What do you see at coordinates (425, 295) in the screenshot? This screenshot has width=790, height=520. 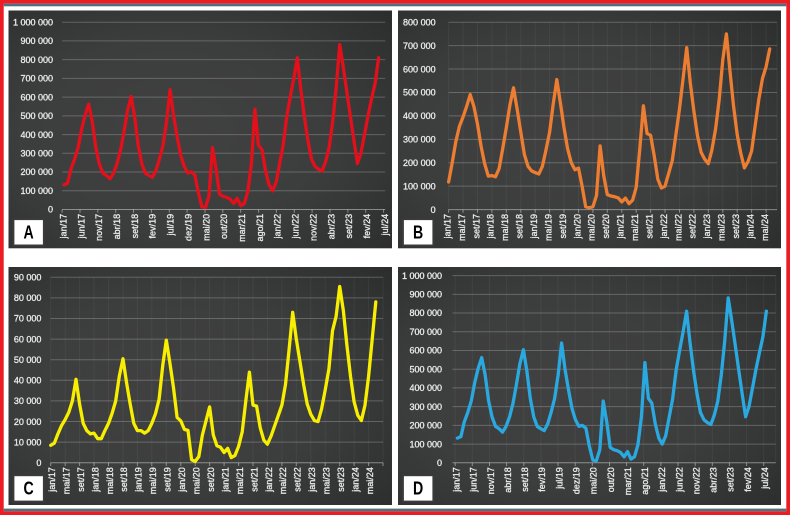 I see `svg-text: 900 000` at bounding box center [425, 295].